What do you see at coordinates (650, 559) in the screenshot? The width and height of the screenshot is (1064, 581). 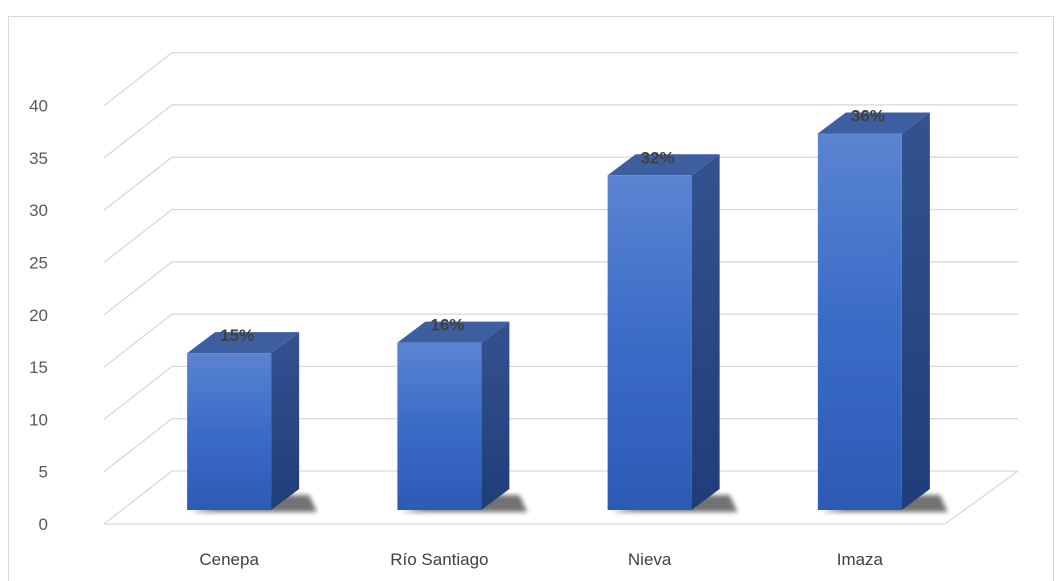 I see `x-category-label: Nieva` at bounding box center [650, 559].